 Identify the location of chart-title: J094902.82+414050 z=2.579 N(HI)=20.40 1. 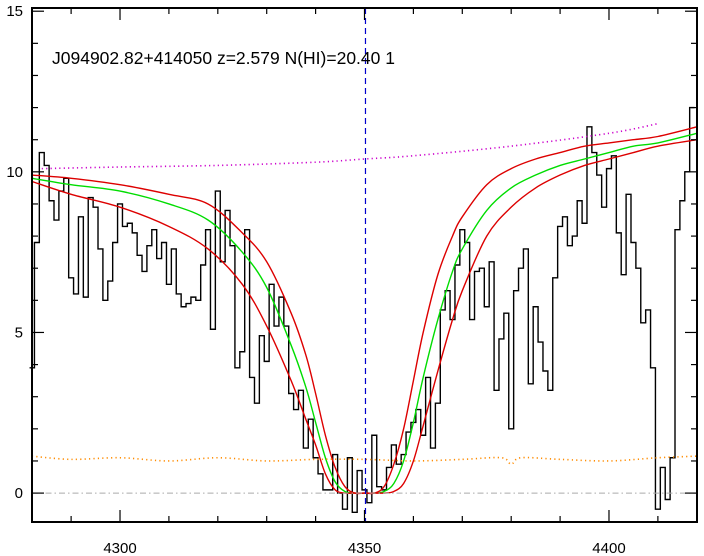
(223, 58).